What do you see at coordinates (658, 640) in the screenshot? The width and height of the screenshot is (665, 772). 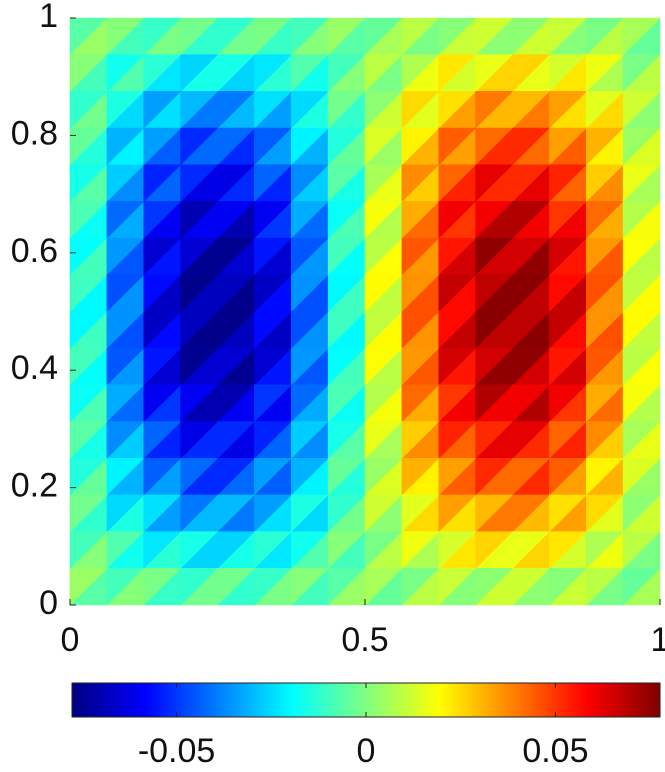 I see `x-tick-label: 1` at bounding box center [658, 640].